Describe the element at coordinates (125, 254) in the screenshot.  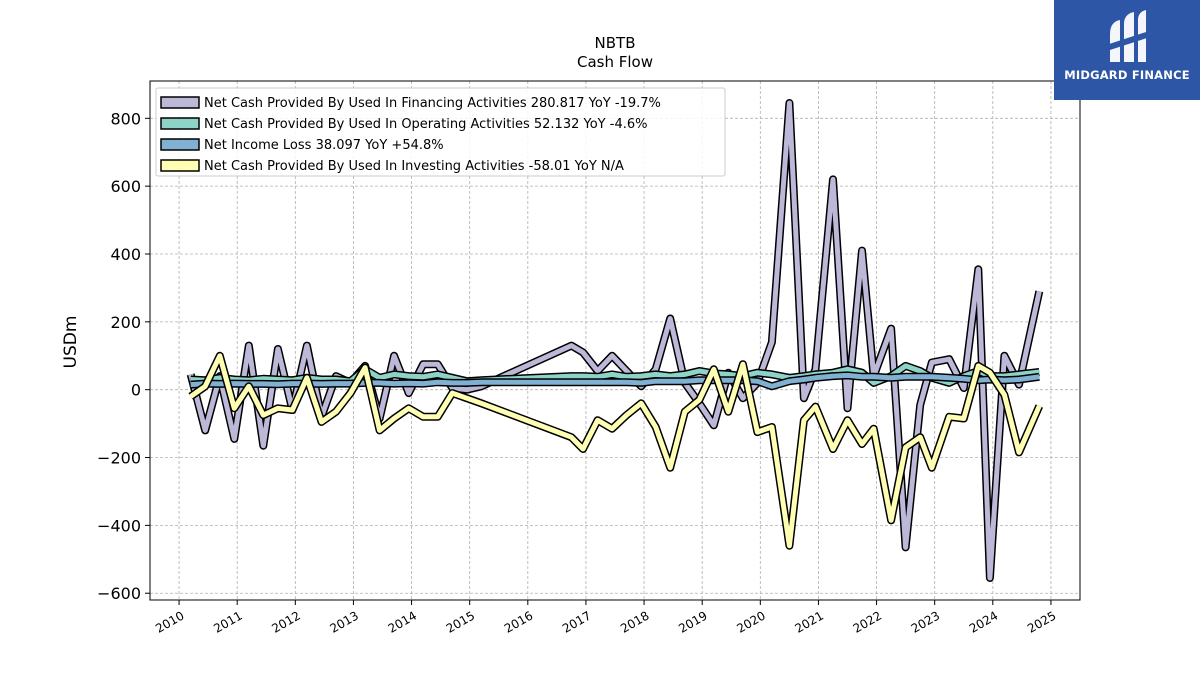
I see `y-tick-label: 400` at that location.